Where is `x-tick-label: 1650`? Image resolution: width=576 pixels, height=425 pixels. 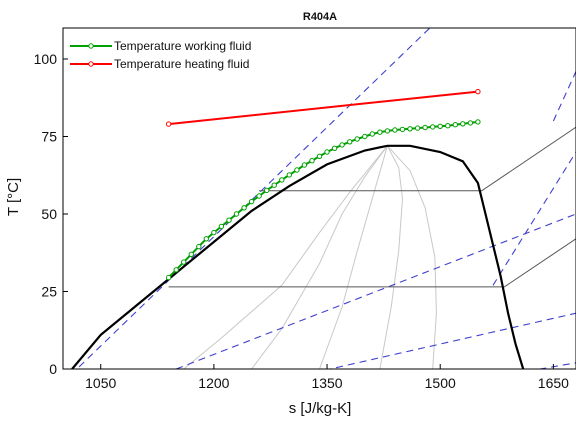 x-tick-label: 1650 is located at coordinates (553, 383).